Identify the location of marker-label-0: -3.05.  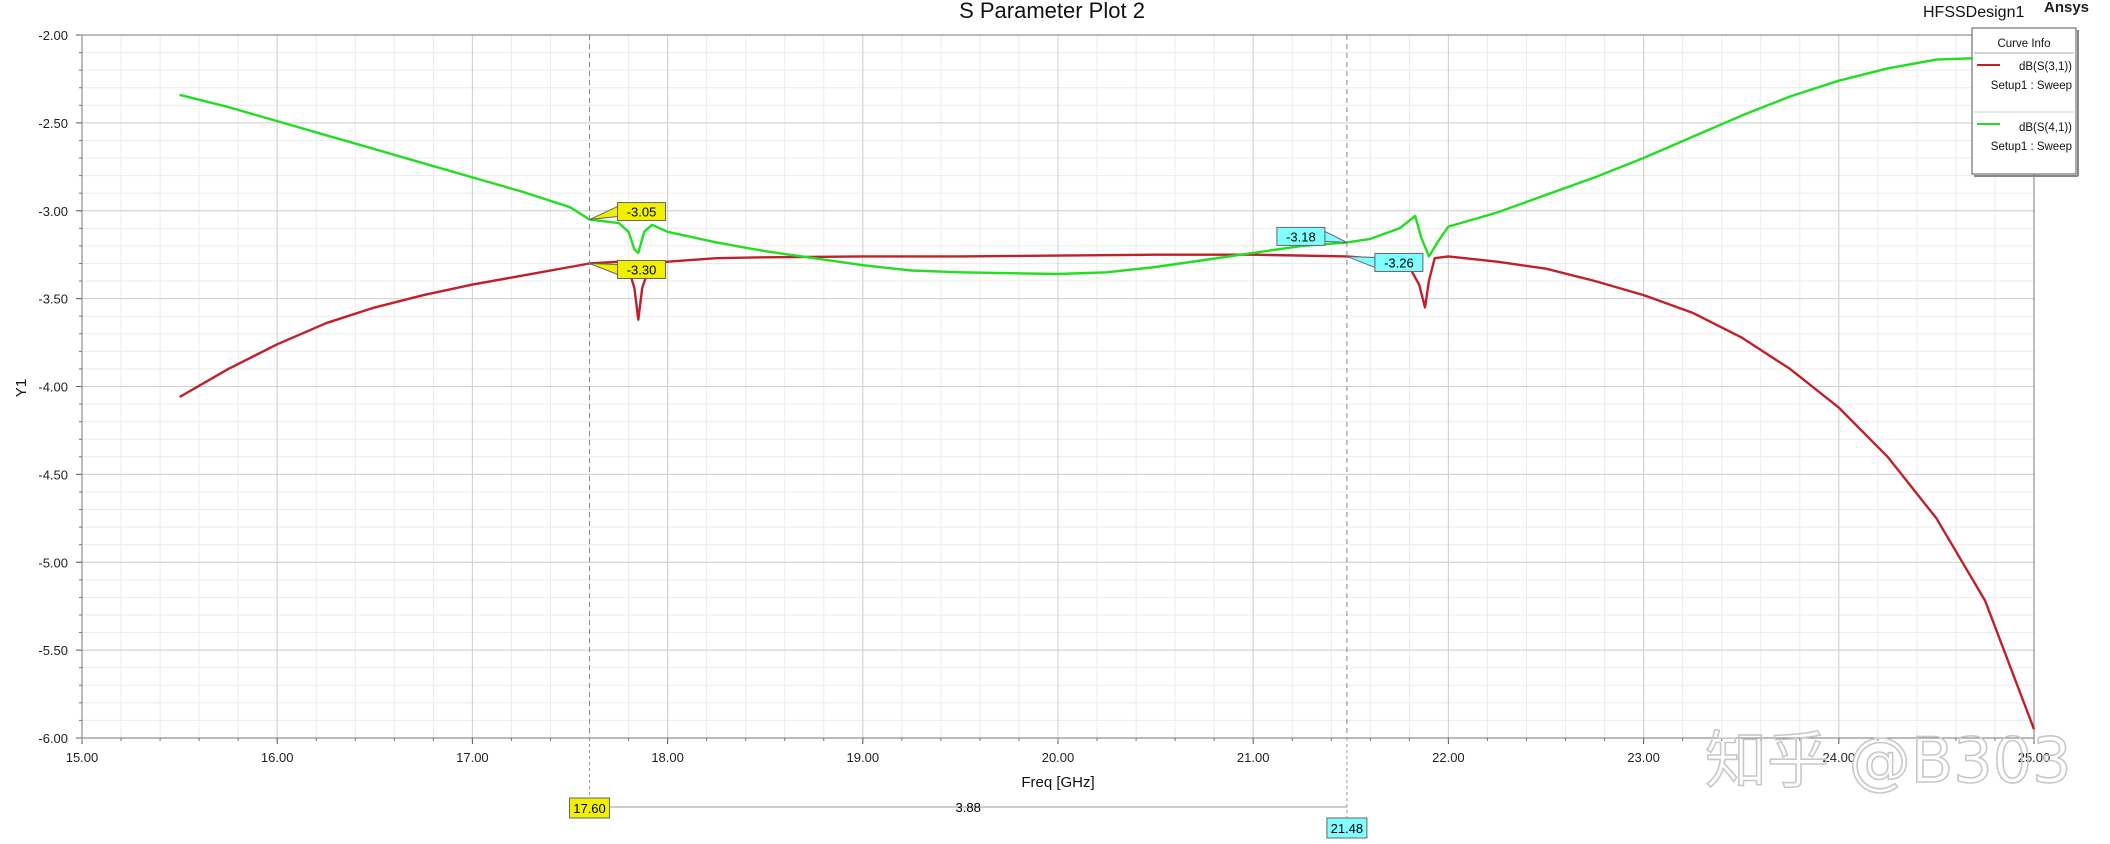
(642, 212).